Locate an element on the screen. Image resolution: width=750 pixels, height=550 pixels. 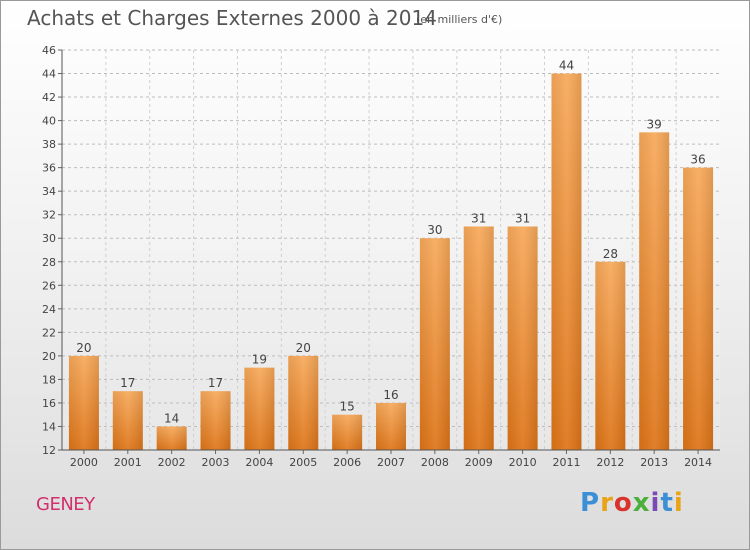
y-tick-label: 26 is located at coordinates (49, 285).